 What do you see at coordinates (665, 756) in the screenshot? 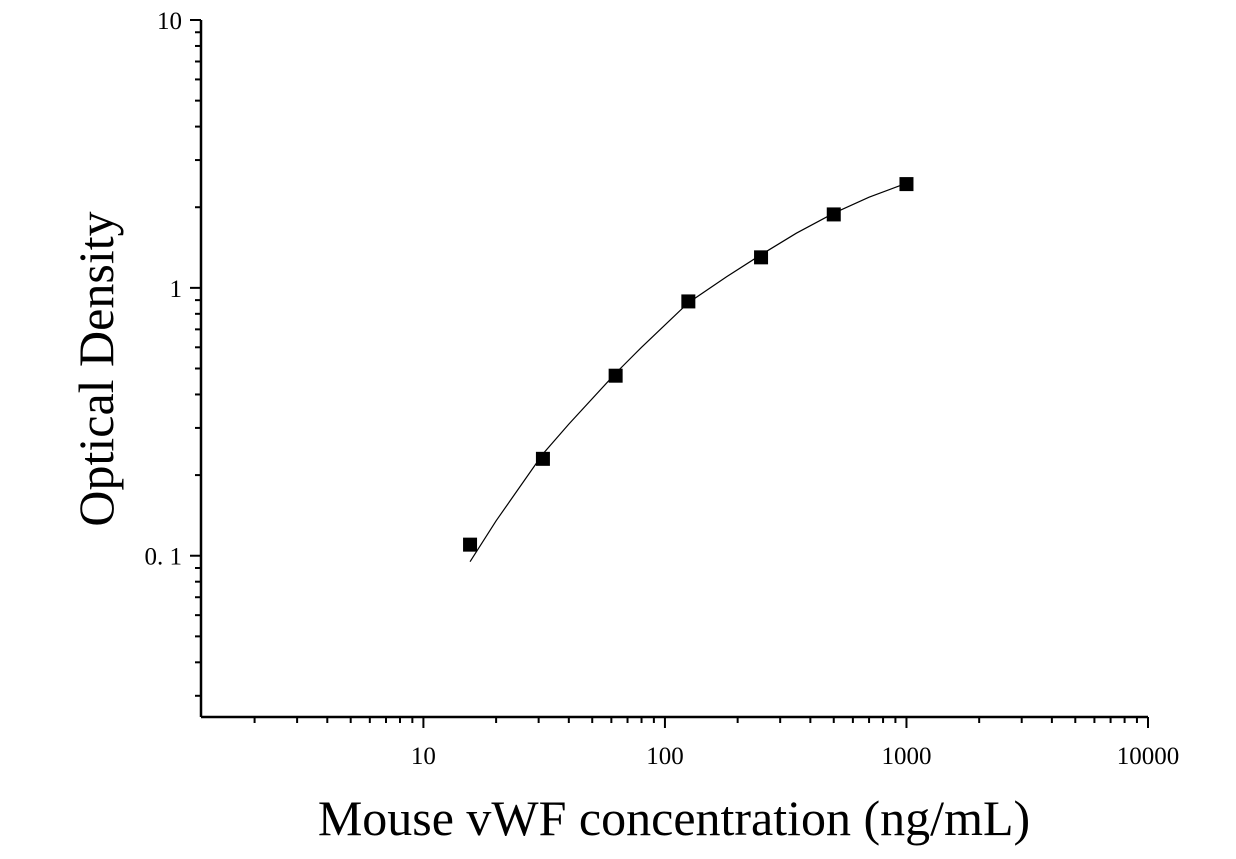
I see `x-tick-label: 100` at bounding box center [665, 756].